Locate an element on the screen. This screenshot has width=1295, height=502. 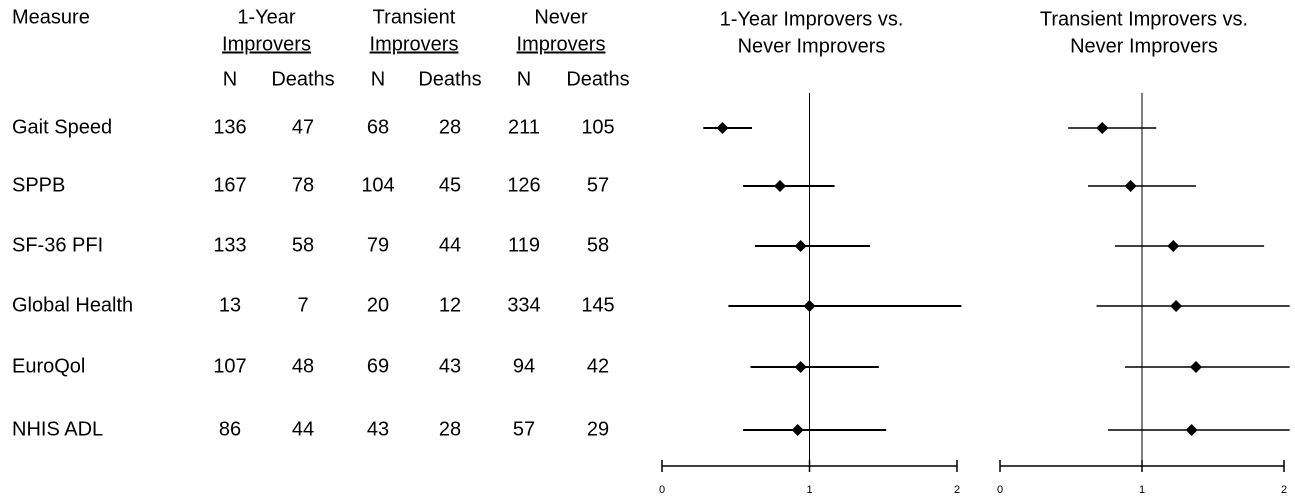
row-label: Gait Speed is located at coordinates (62, 127).